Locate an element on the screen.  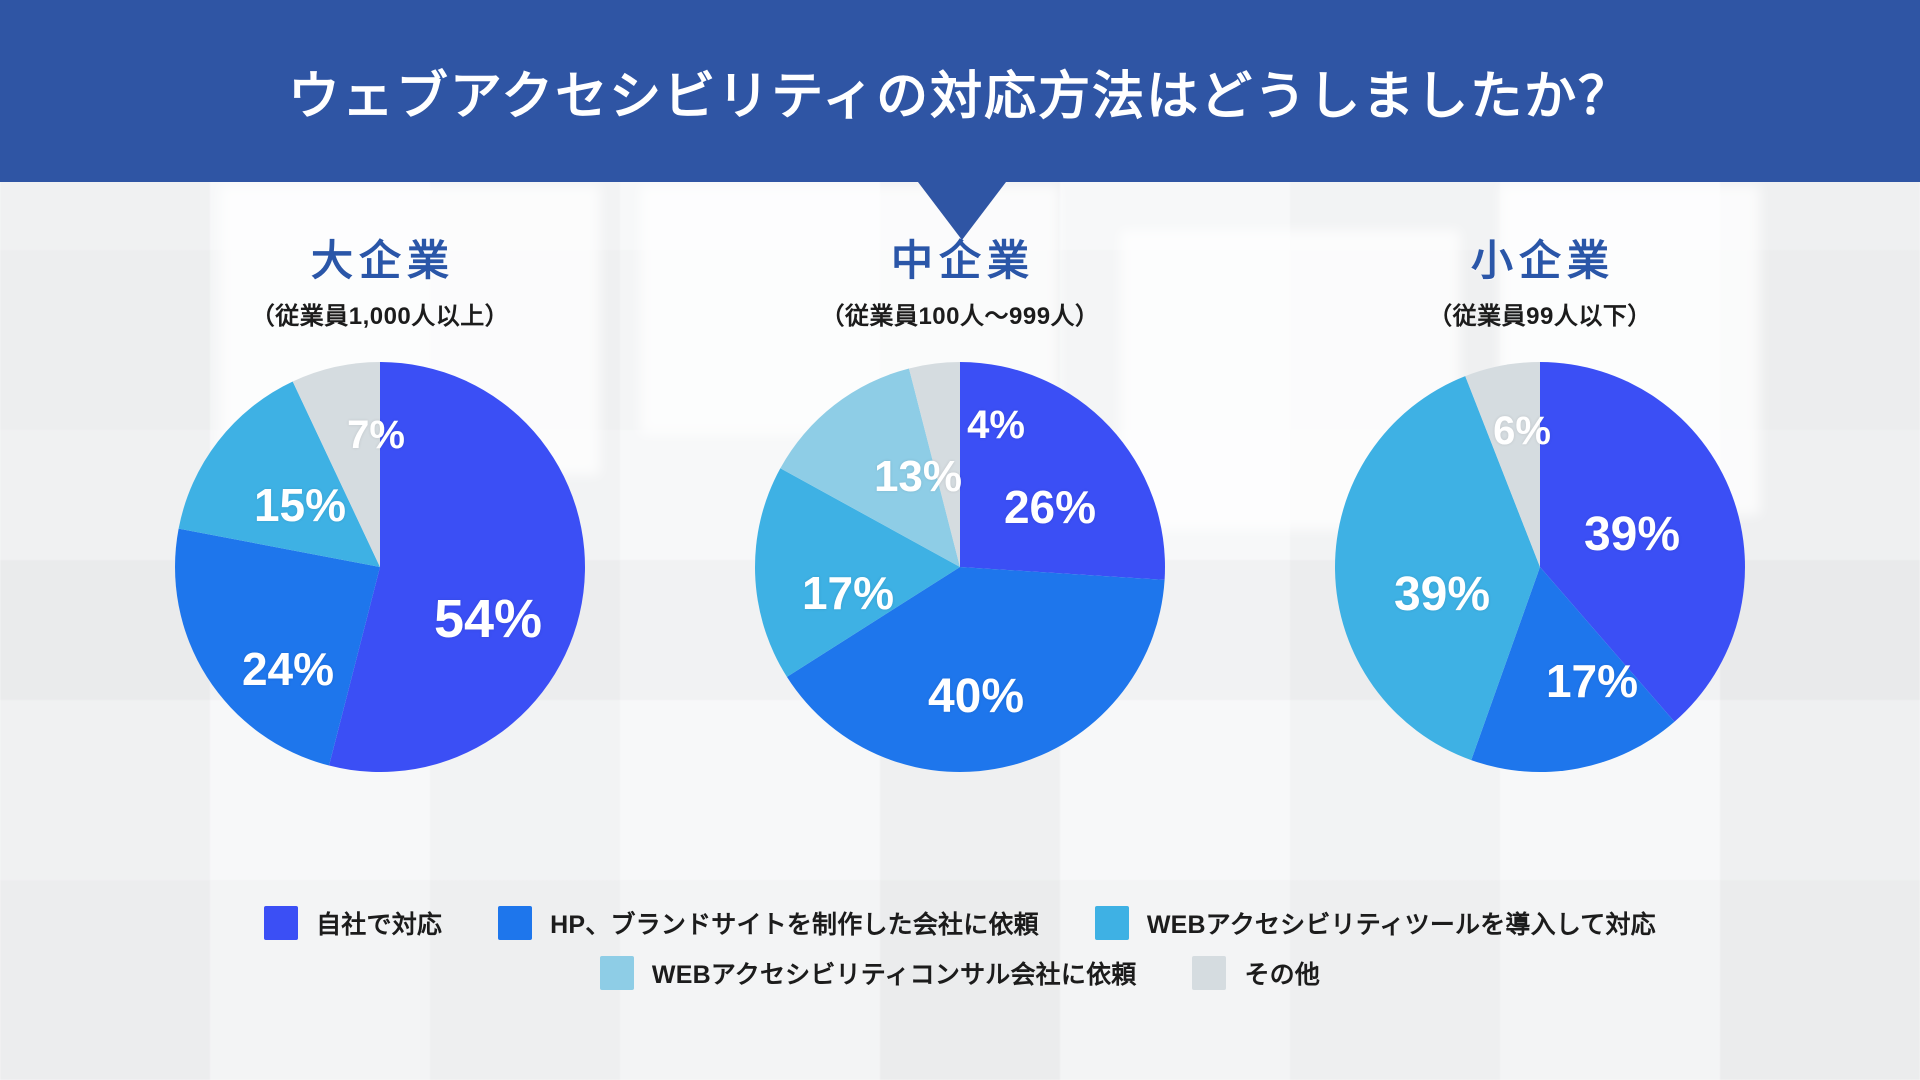
legend-row: WEBアクセシビリティコンサル会社に依頼 その他 is located at coordinates (959, 973).